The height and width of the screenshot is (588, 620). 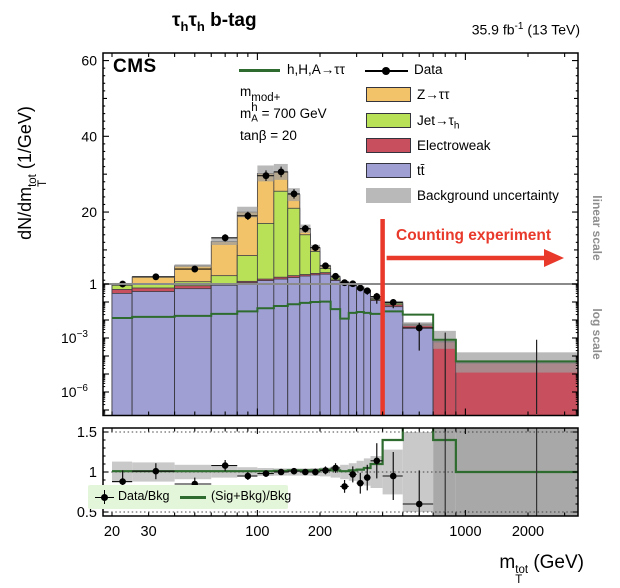 I want to click on channel-title: τhτh b-tag, so click(x=214, y=22).